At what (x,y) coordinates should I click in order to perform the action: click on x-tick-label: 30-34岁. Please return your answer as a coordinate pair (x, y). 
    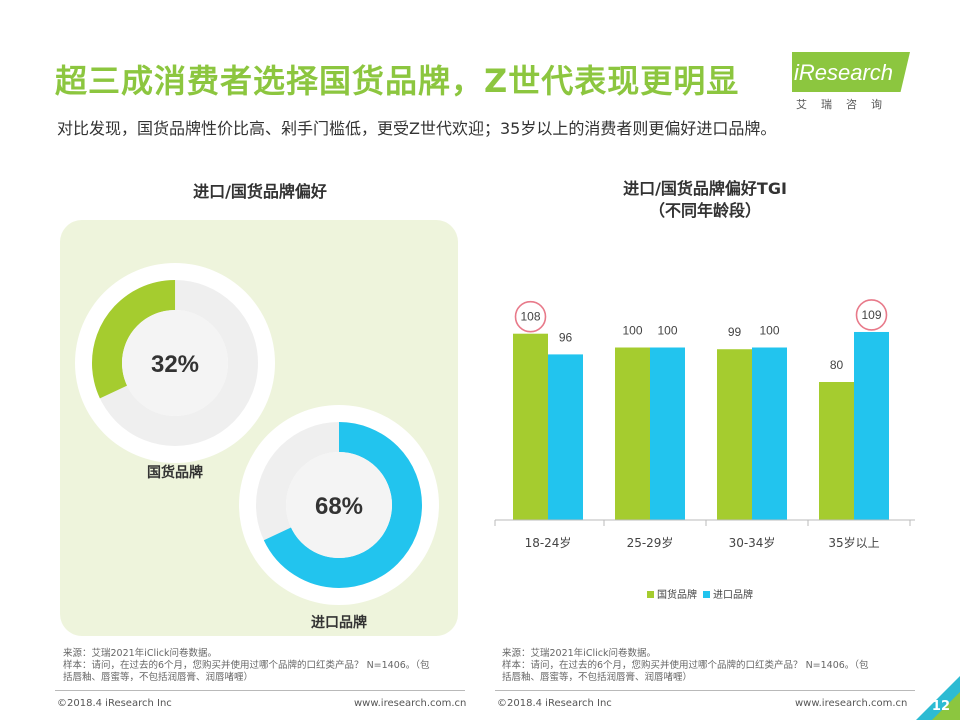
    Looking at the image, I should click on (752, 542).